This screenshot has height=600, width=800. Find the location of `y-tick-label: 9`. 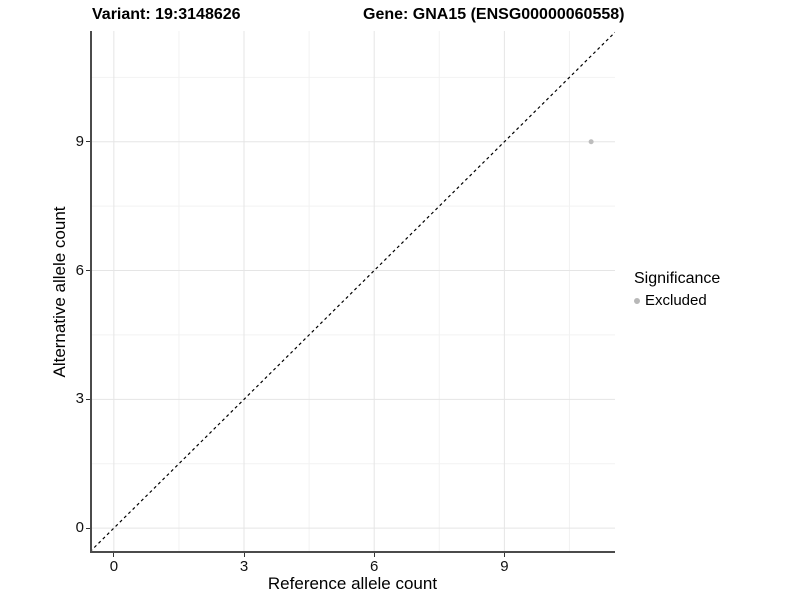

y-tick-label: 9 is located at coordinates (79, 141).